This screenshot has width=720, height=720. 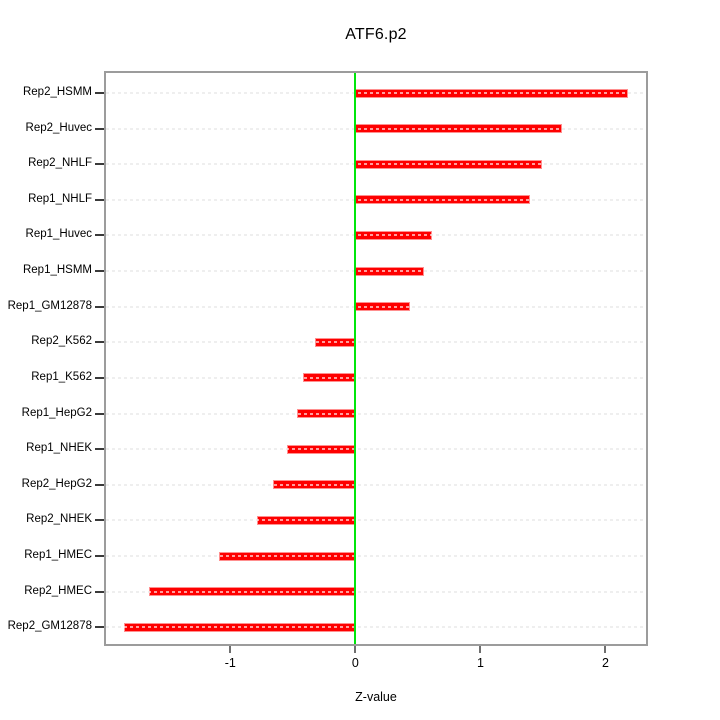 I want to click on y-axis-label: Rep1_HMEC, so click(x=58, y=555).